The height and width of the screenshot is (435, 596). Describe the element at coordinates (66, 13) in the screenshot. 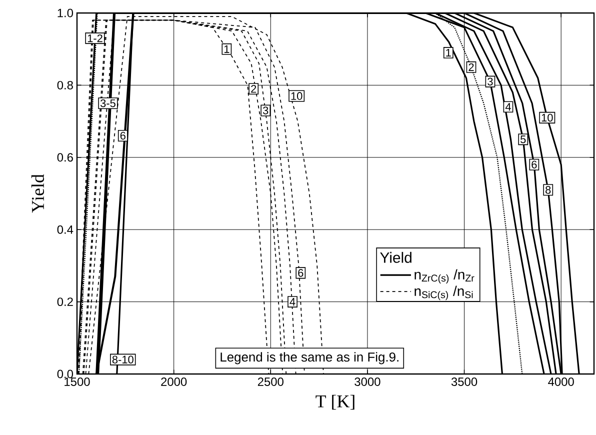

I see `y-tick-label: 1.0` at that location.